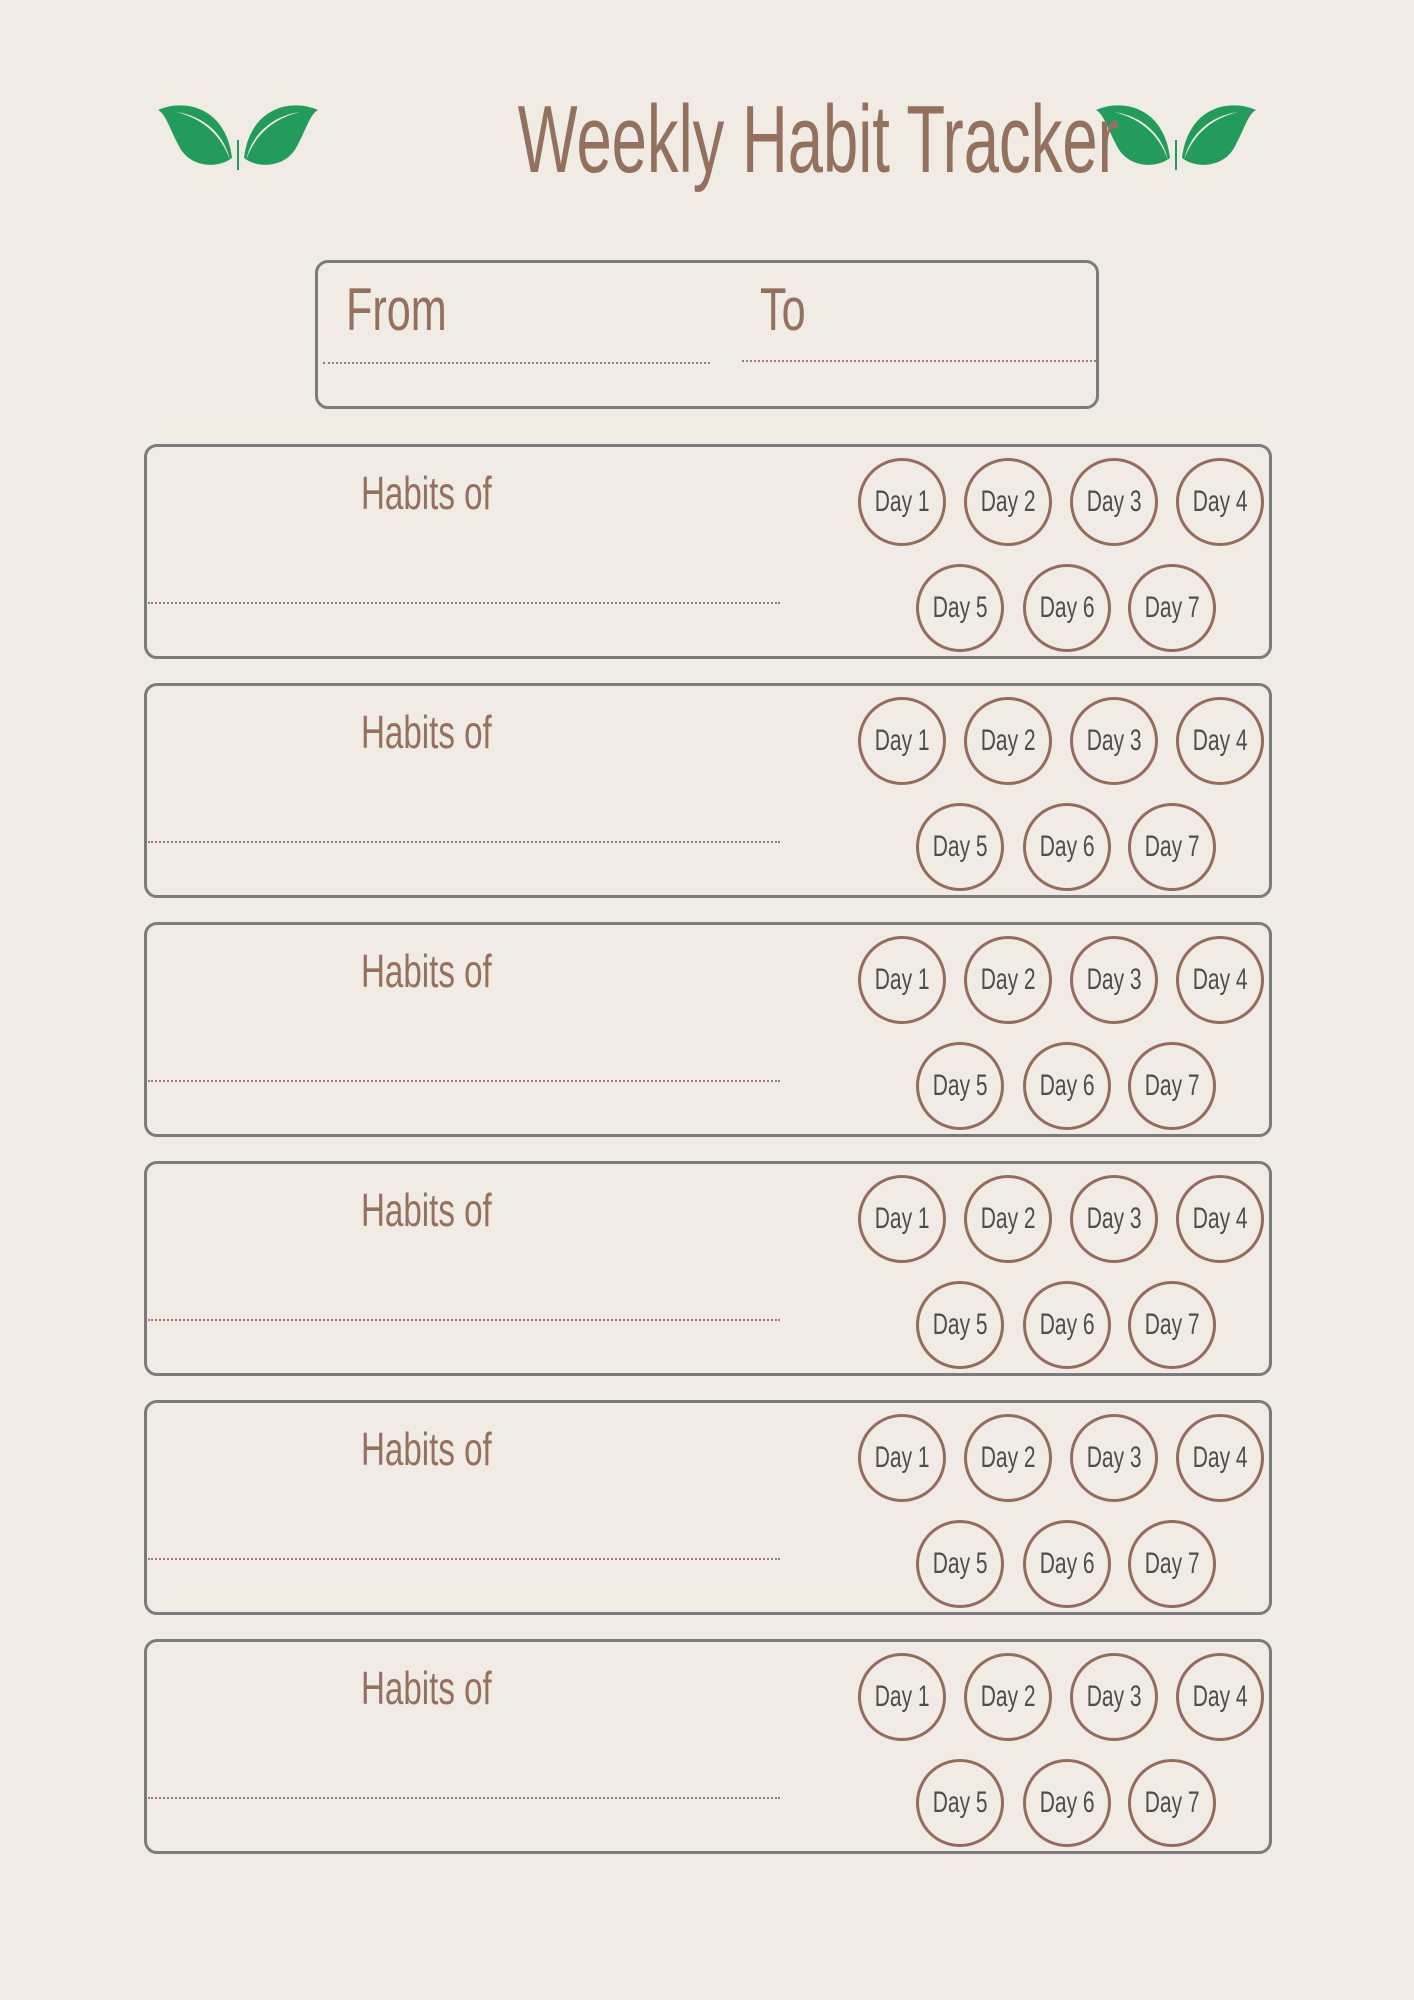 The width and height of the screenshot is (1414, 2000). What do you see at coordinates (919, 361) in the screenshot?
I see `to-input-line` at bounding box center [919, 361].